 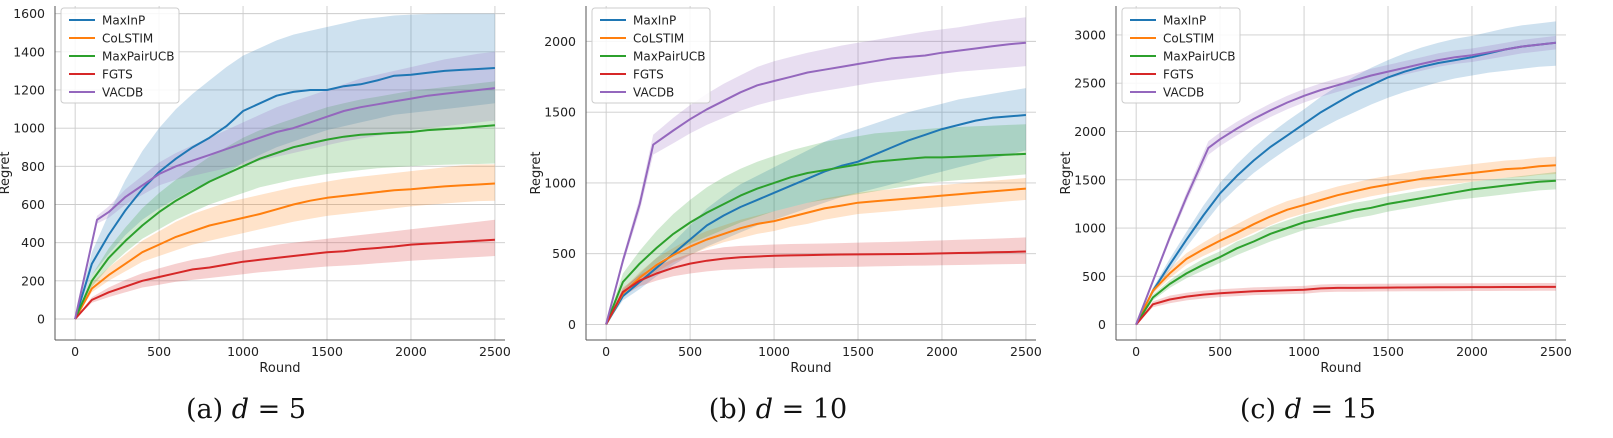 I want to click on y-tick-label: 3000, so click(x=1090, y=34).